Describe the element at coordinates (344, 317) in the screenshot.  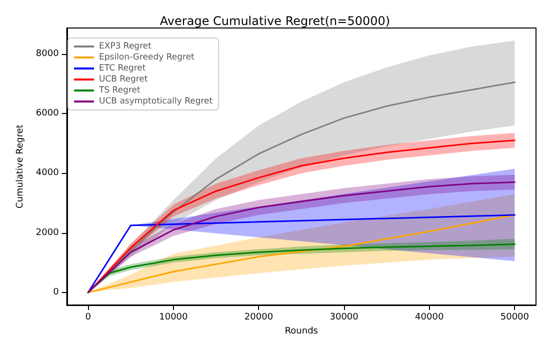
I see `x-tick-label: 30000` at that location.